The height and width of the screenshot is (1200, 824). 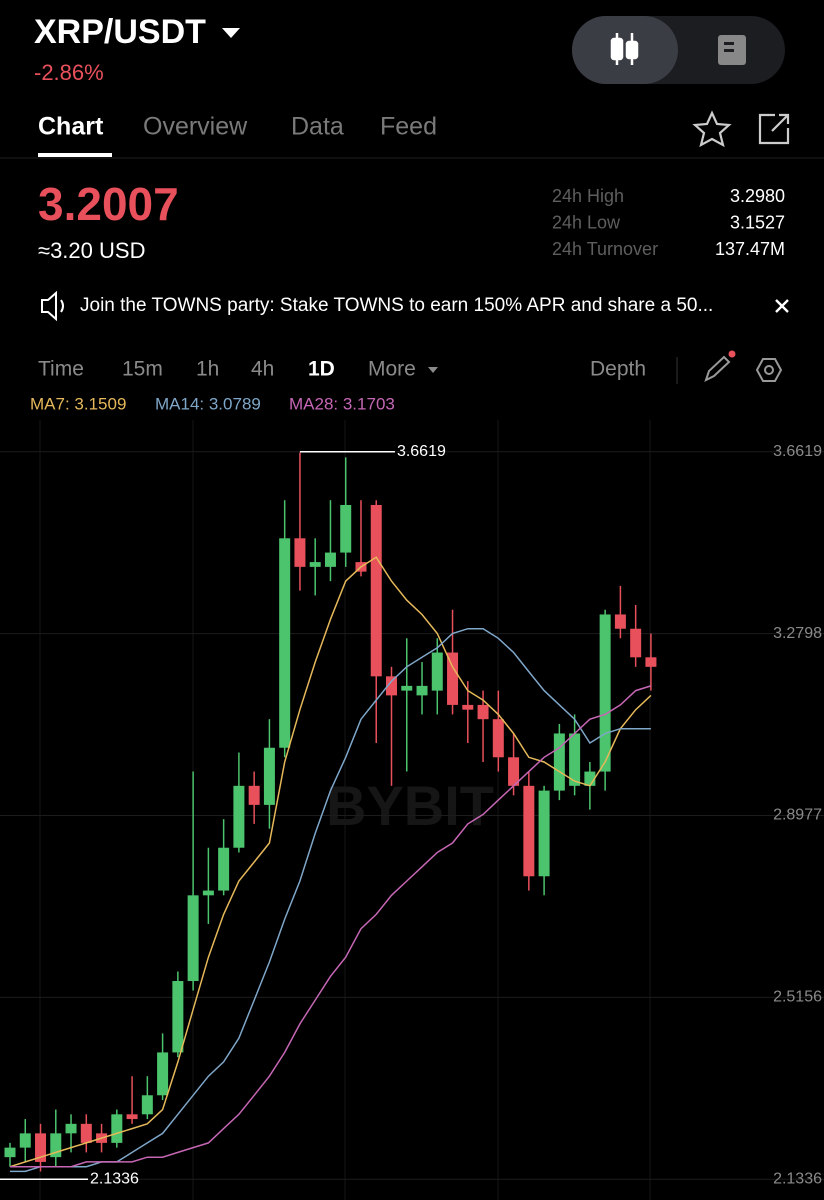 I want to click on toggle-info, so click(x=732, y=50).